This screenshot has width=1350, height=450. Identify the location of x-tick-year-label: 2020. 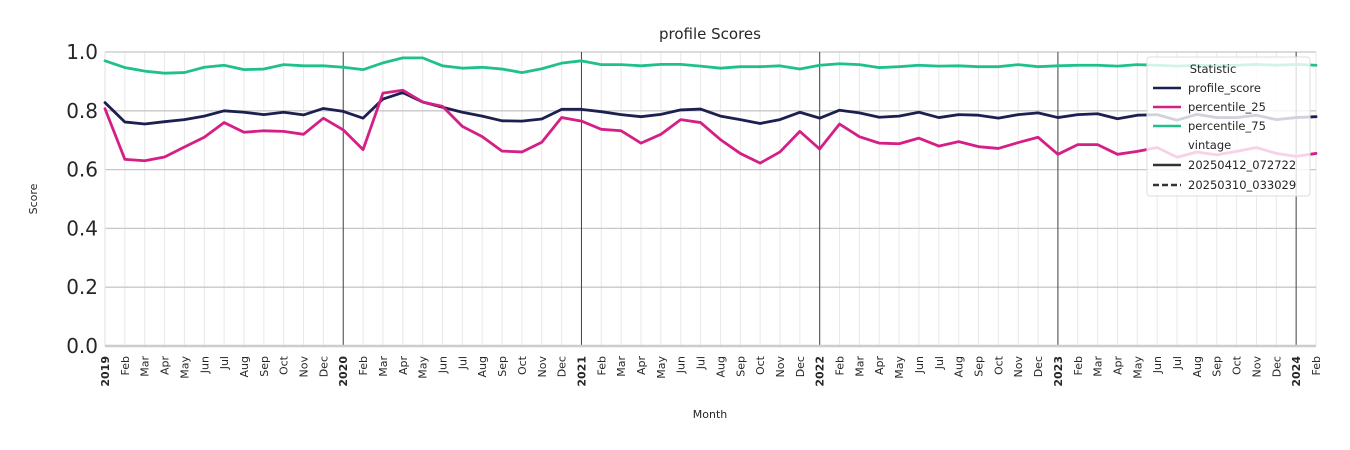
(343, 371).